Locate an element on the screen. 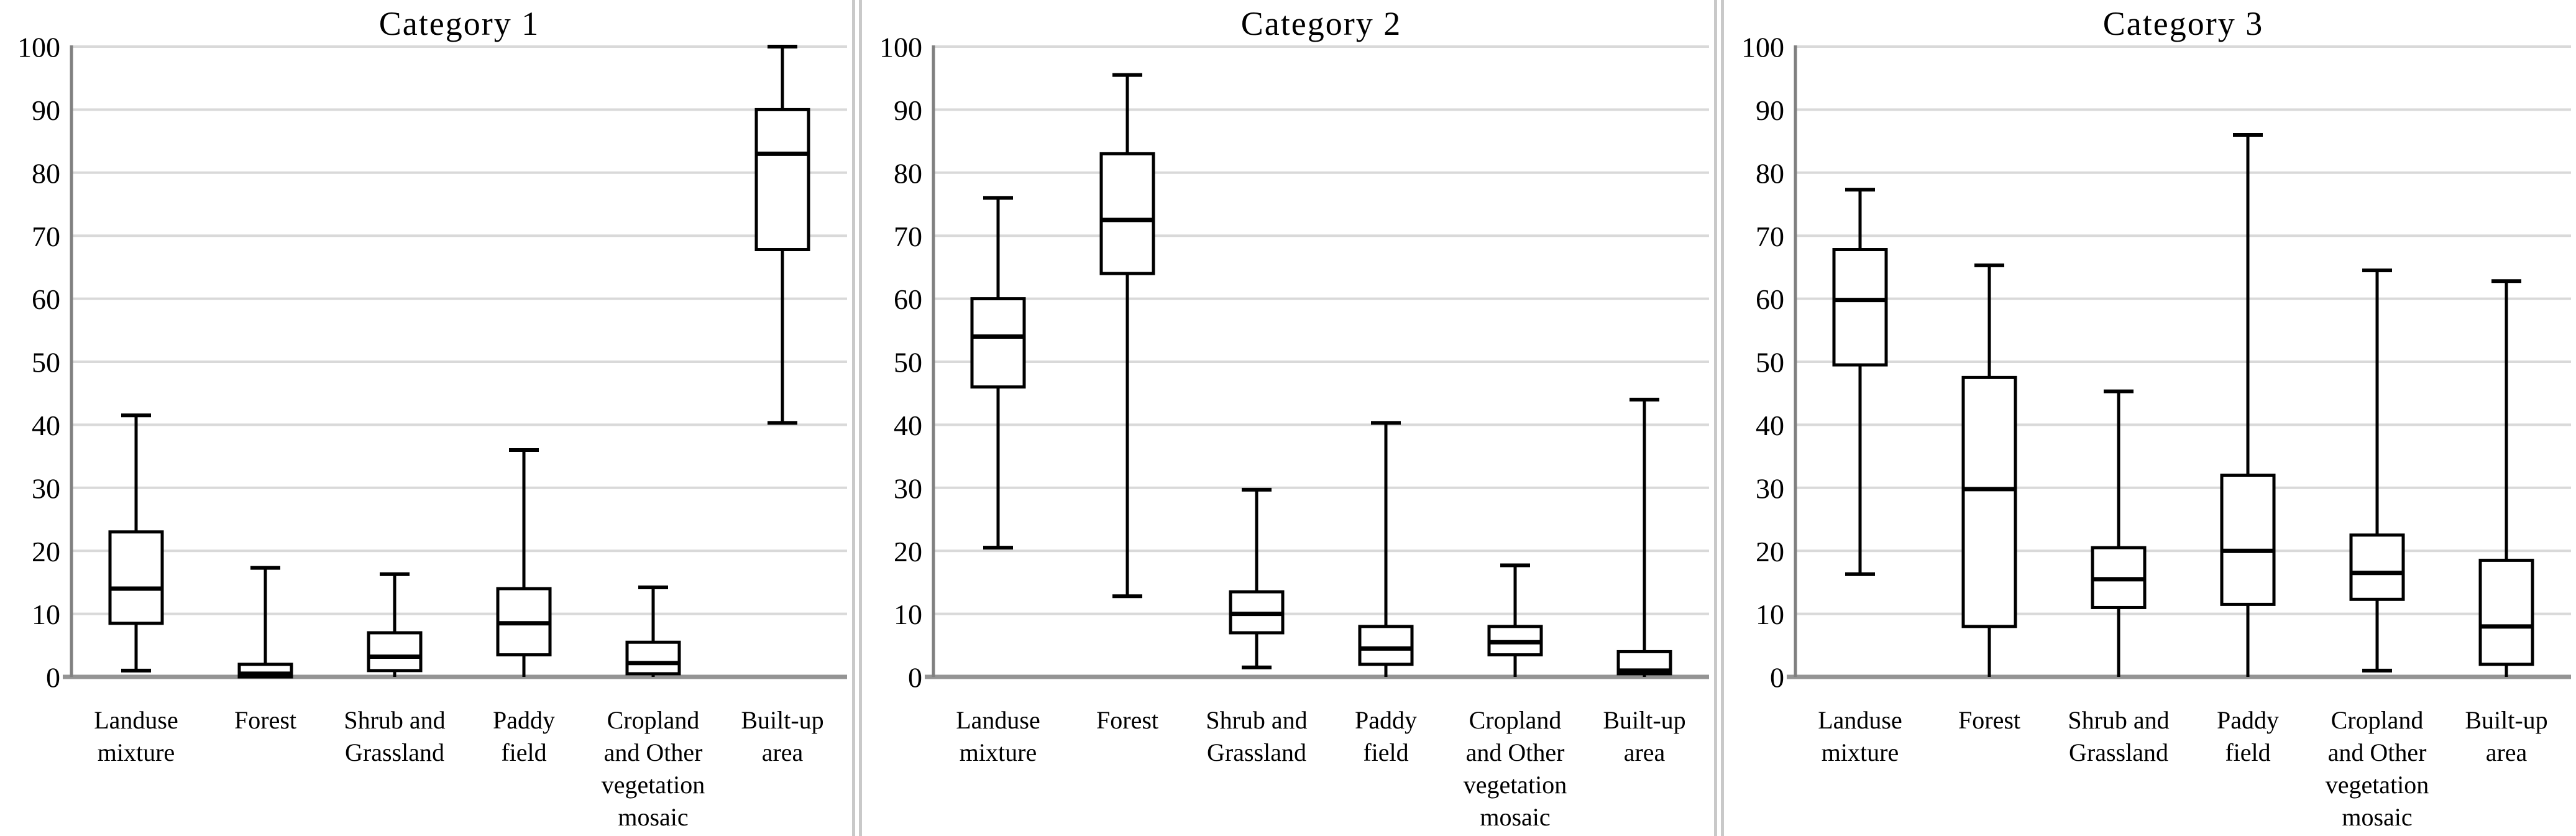 The height and width of the screenshot is (836, 2576). chart-title: Category 2 is located at coordinates (1321, 23).